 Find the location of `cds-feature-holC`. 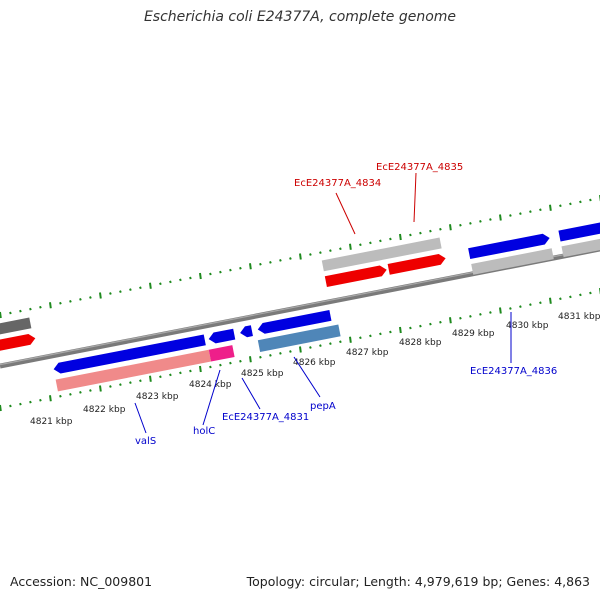

cds-feature-holC is located at coordinates (221, 353).